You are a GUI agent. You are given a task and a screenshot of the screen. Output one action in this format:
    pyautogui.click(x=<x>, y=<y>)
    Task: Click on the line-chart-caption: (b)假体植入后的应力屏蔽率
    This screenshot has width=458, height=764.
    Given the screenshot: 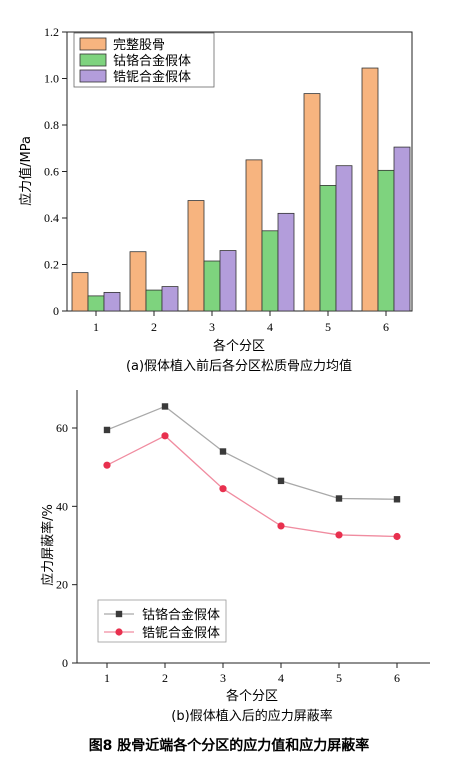 What is the action you would take?
    pyautogui.click(x=251, y=716)
    